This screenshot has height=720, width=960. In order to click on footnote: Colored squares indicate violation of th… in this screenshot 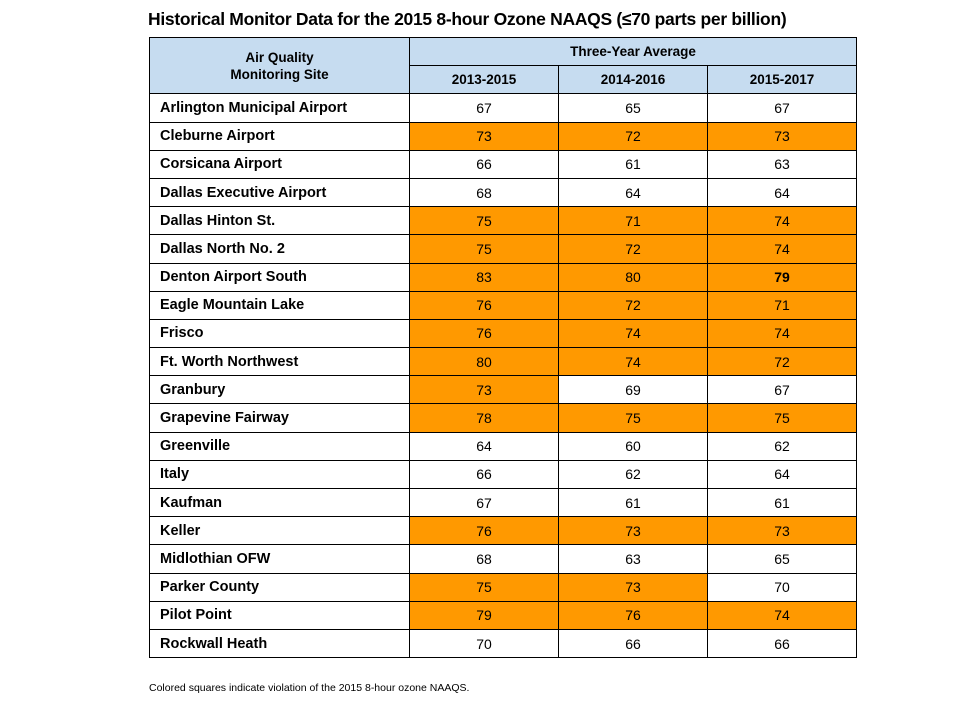, I will do `click(309, 688)`.